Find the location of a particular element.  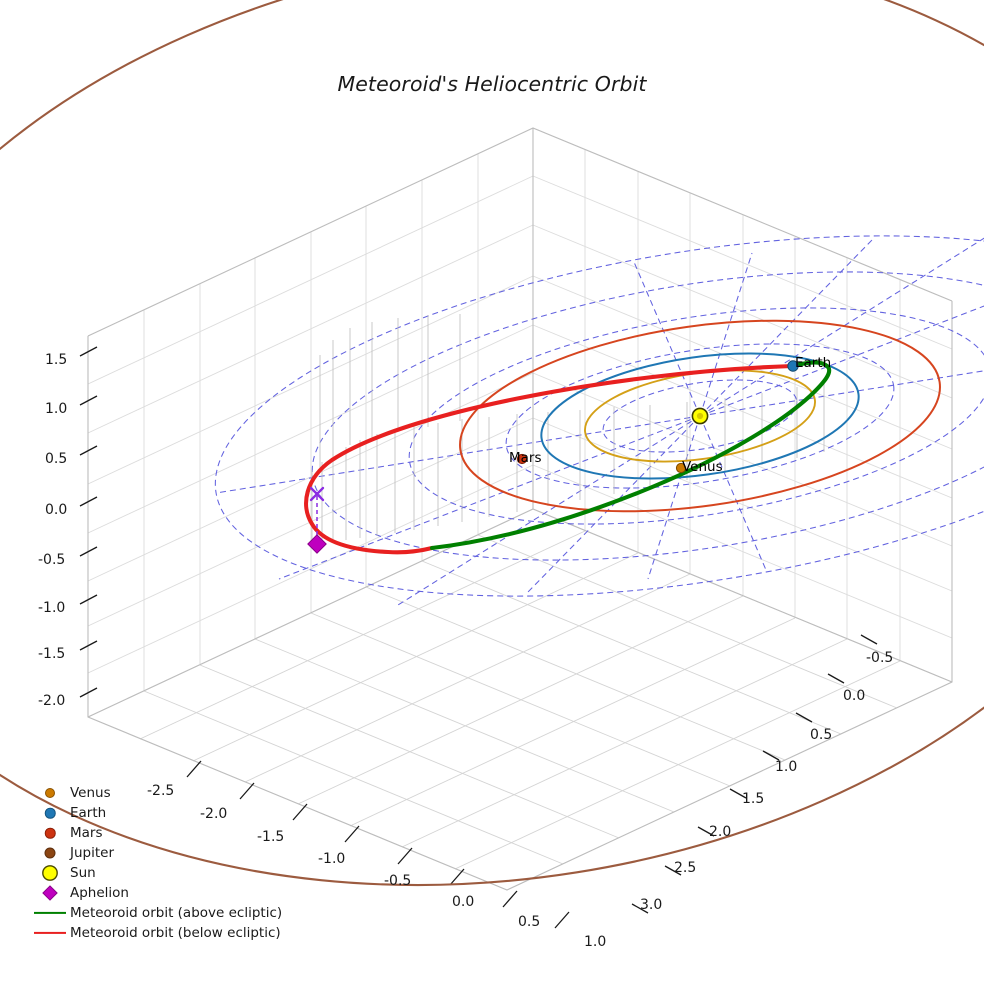

mars-orbit is located at coordinates (700, 416).